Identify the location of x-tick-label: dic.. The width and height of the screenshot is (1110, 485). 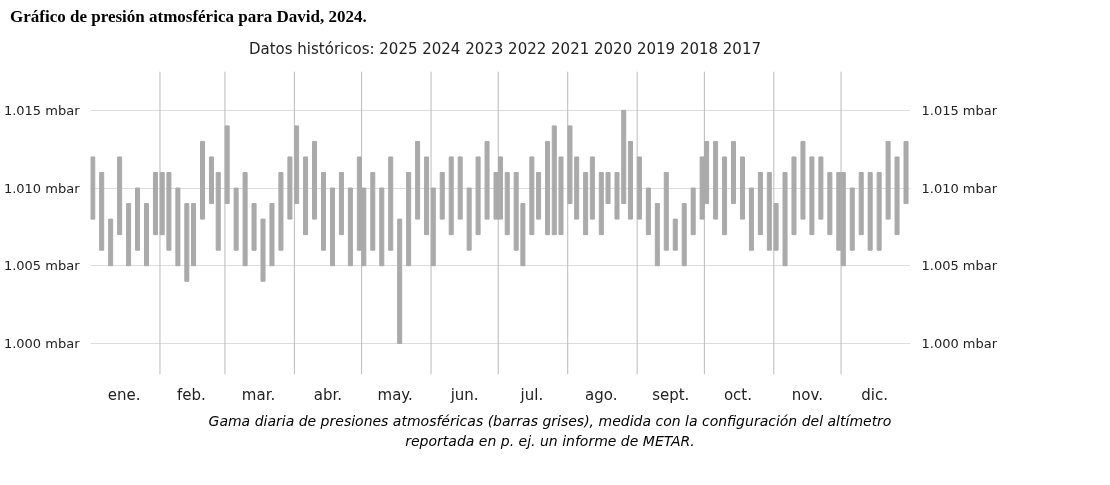
(875, 394).